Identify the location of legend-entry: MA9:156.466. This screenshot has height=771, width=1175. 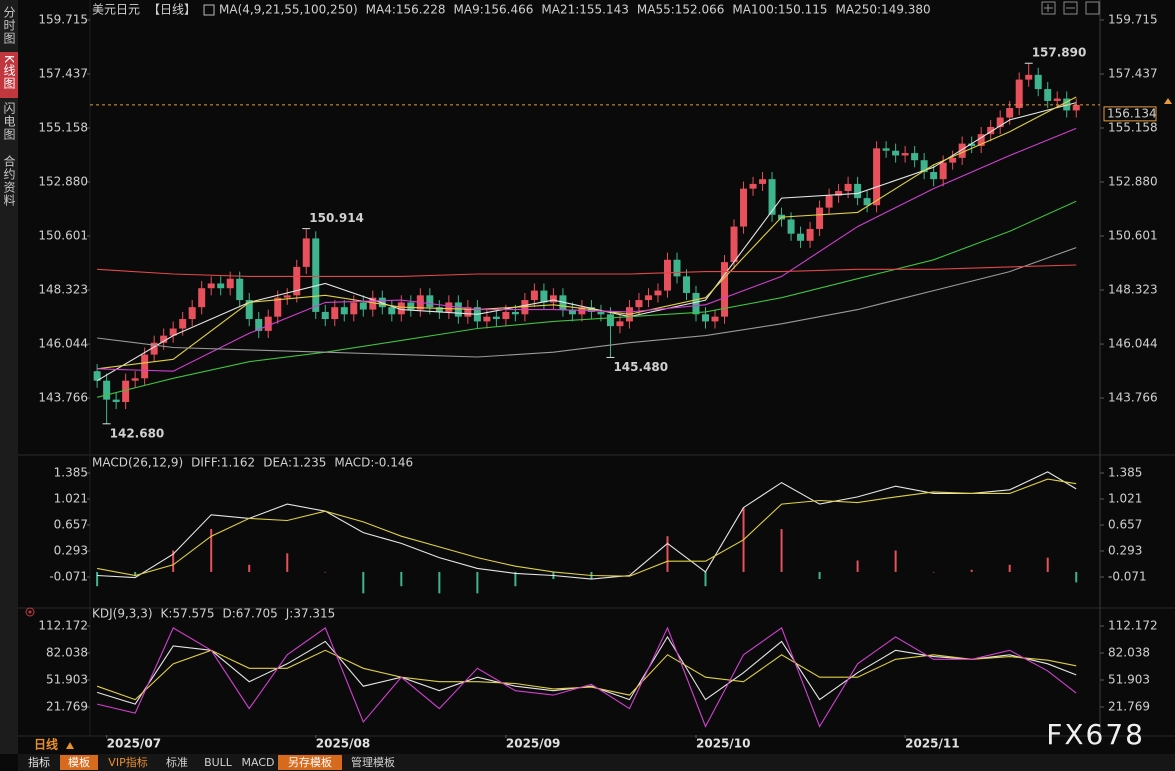
(494, 10).